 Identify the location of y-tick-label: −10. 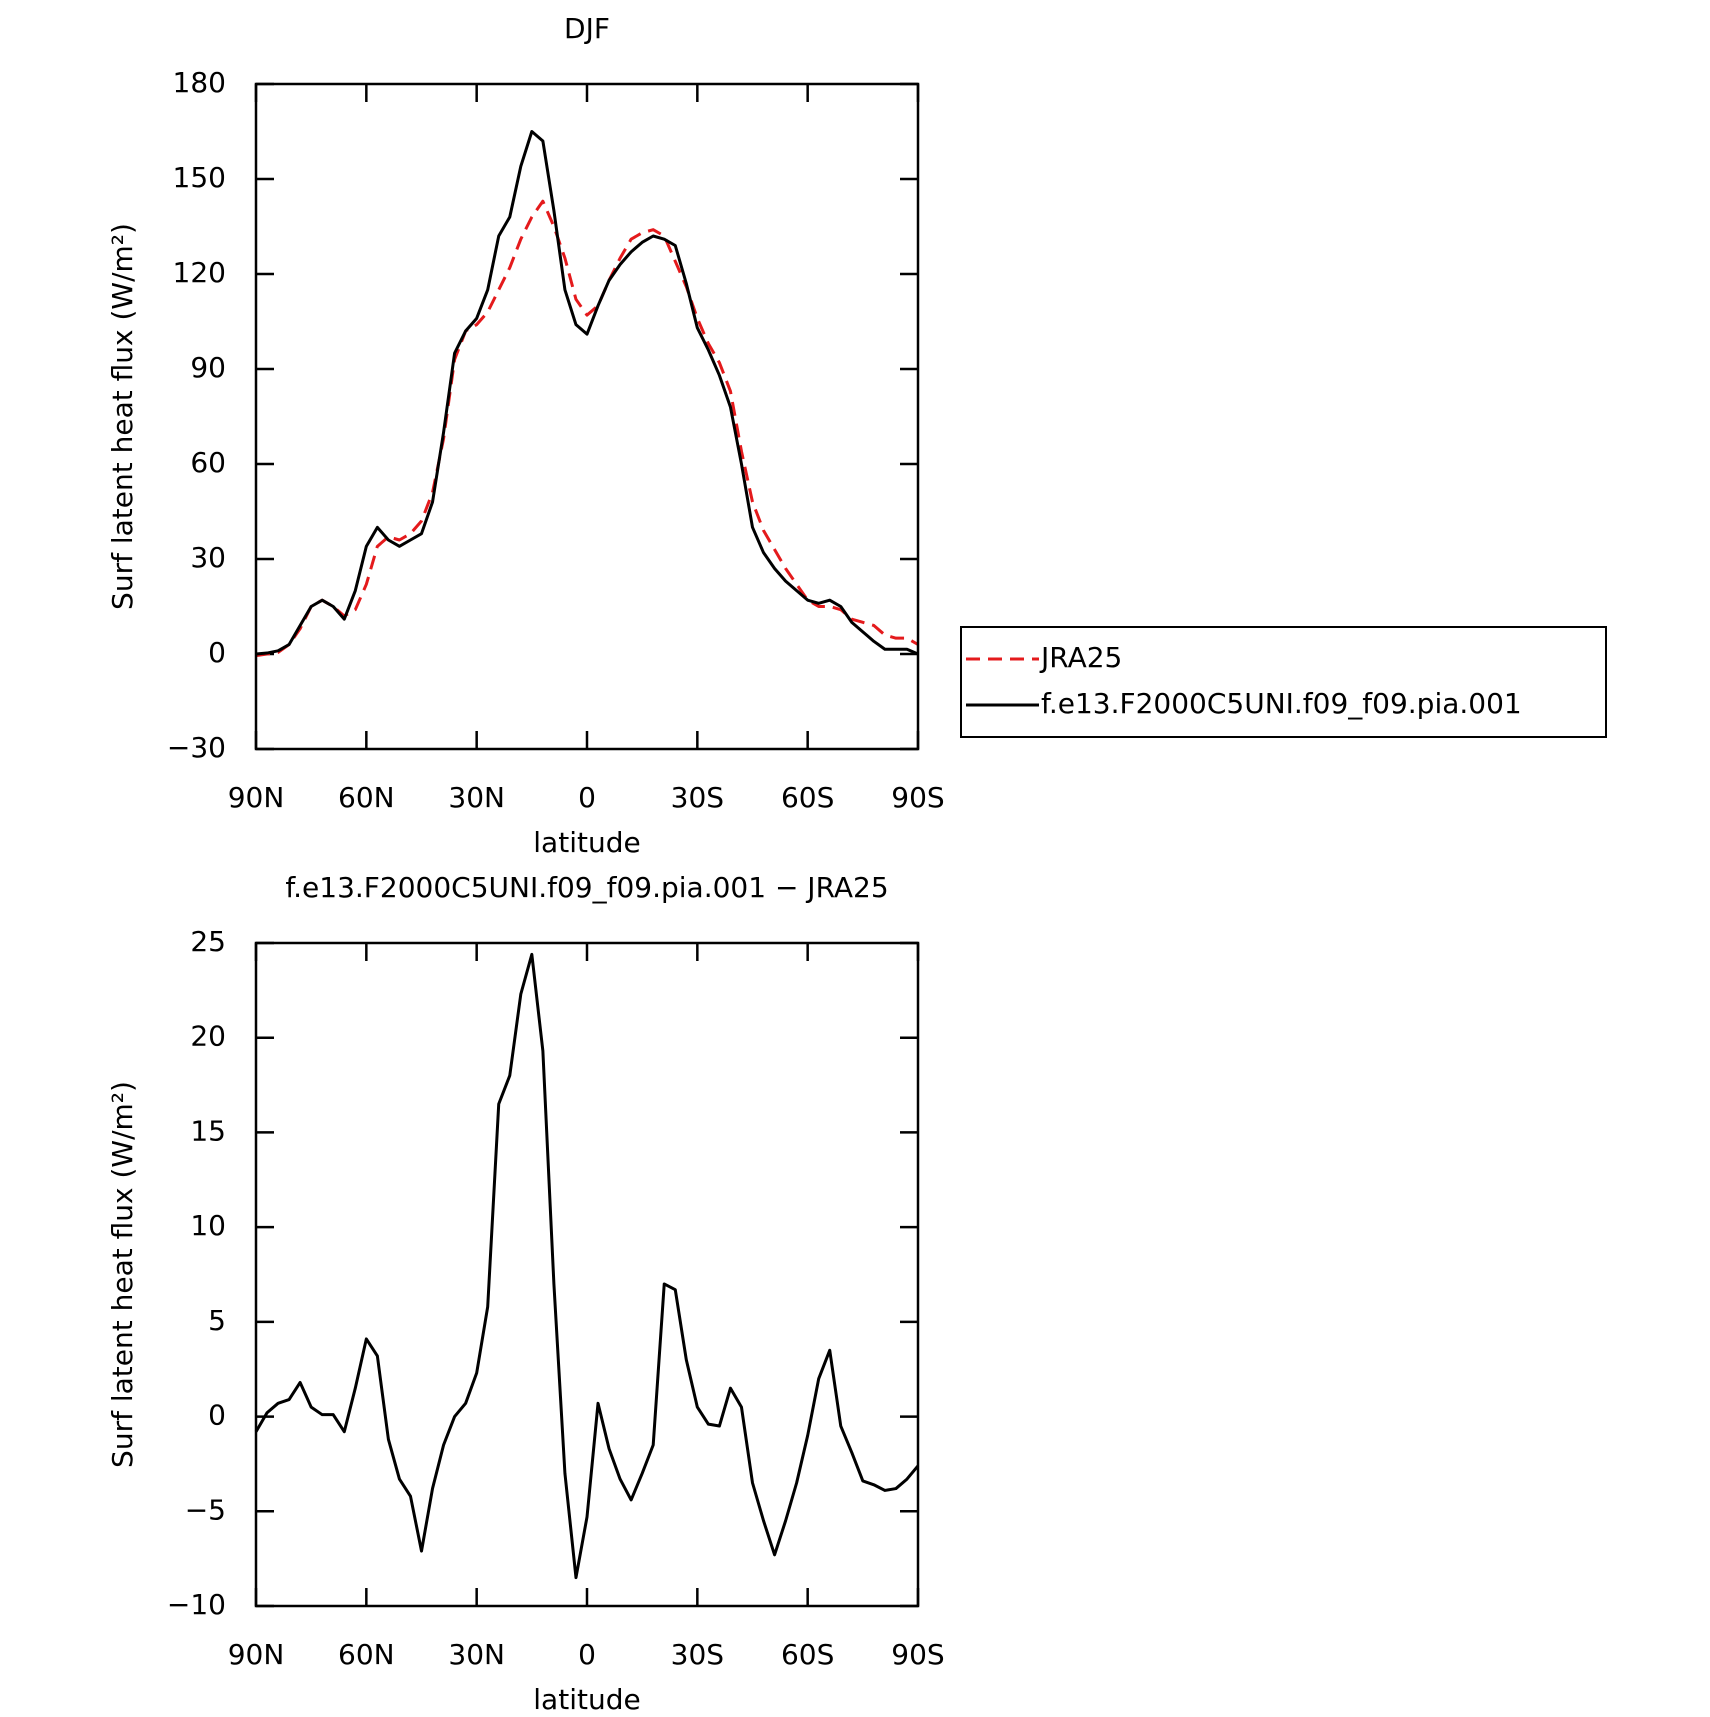
(196, 1604).